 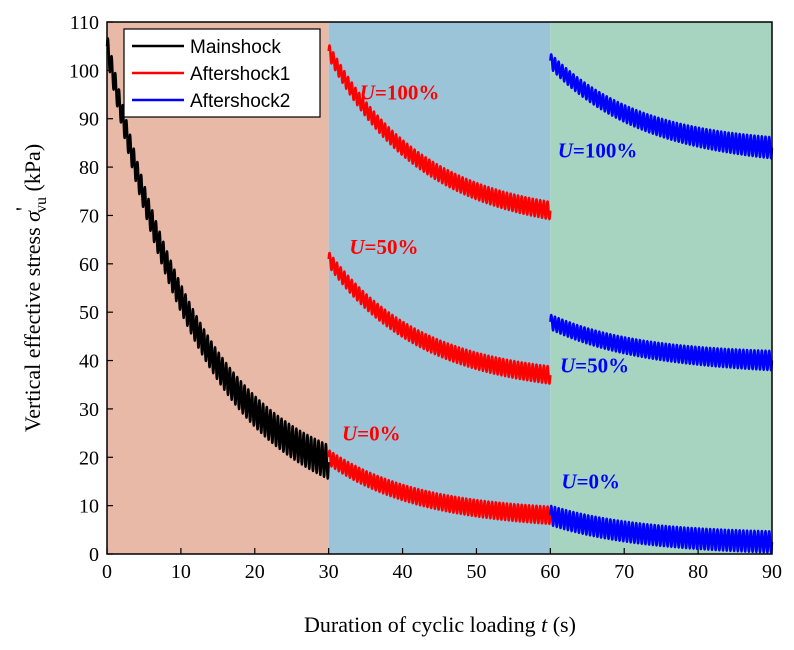 What do you see at coordinates (624, 572) in the screenshot?
I see `x-tick-label: 70` at bounding box center [624, 572].